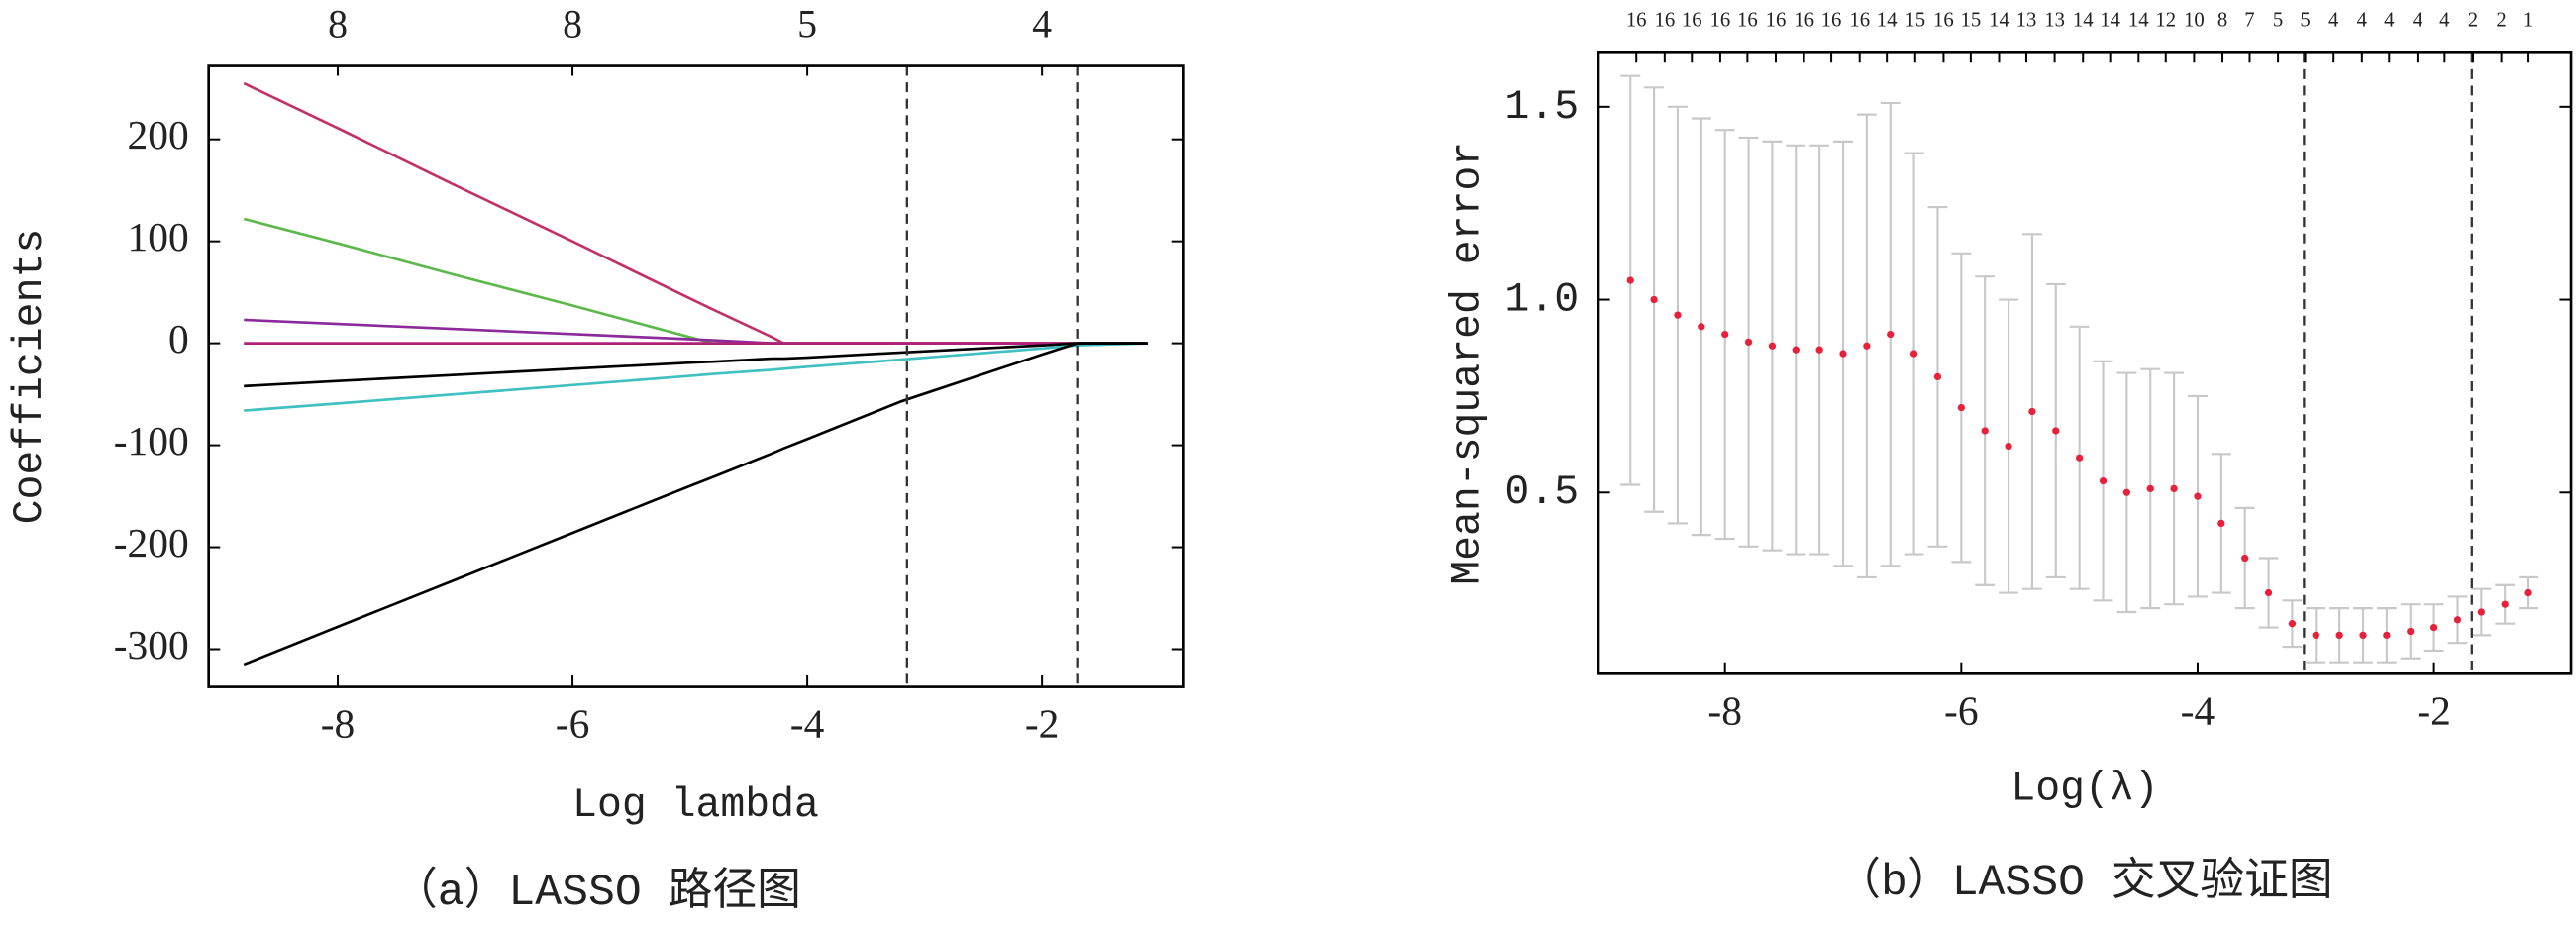 The image size is (2576, 927). Describe the element at coordinates (151, 543) in the screenshot. I see `y-tick-label: -200` at that location.